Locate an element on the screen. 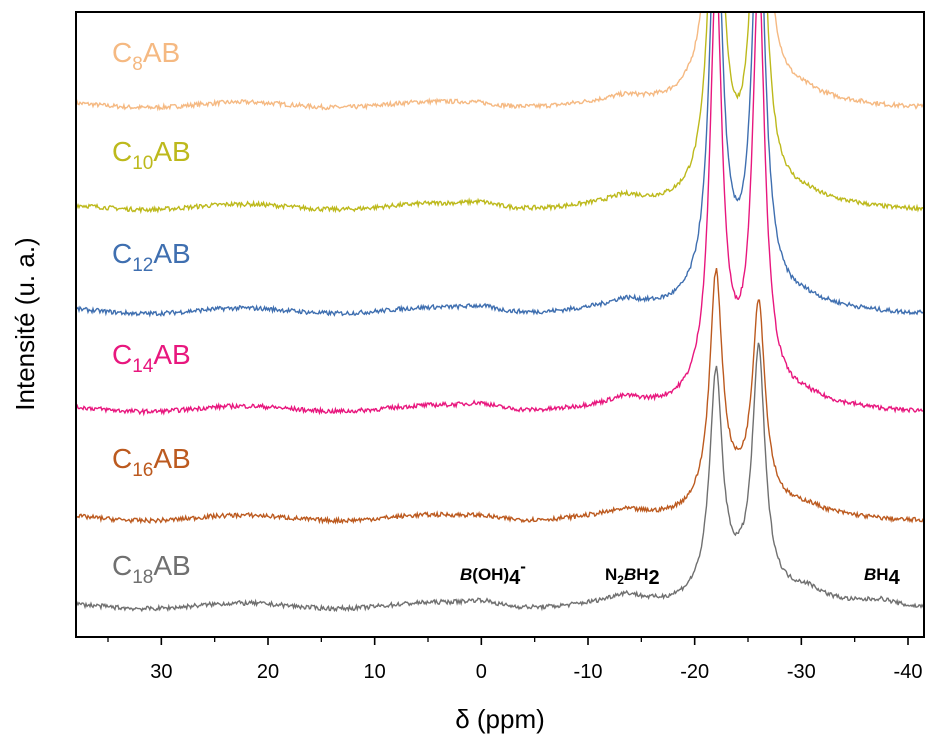  x-axis-title: δ (ppm) is located at coordinates (500, 719).